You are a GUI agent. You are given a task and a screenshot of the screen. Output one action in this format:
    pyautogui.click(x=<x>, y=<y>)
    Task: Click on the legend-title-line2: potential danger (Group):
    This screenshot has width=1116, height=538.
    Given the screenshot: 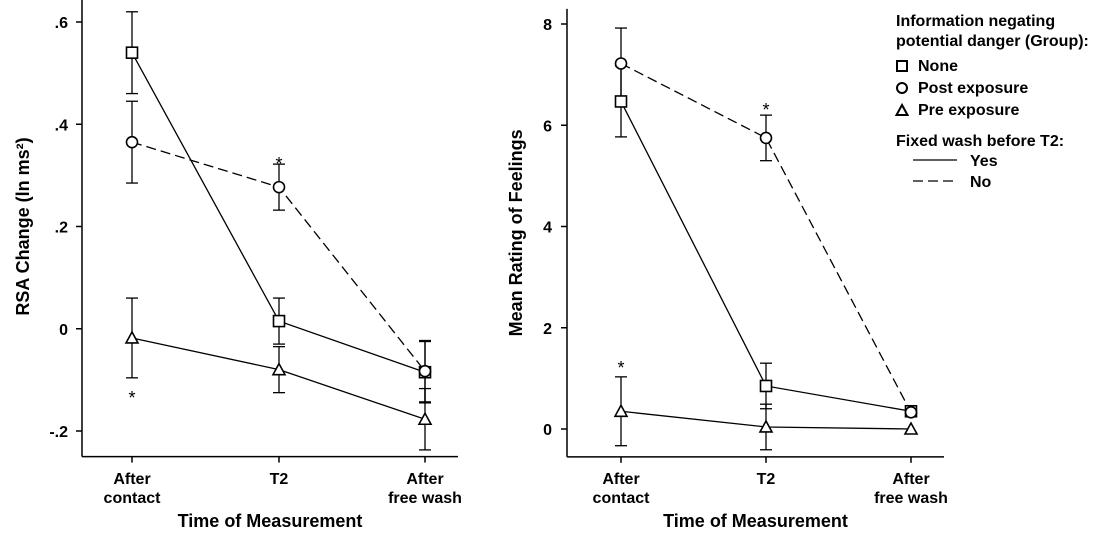 What is the action you would take?
    pyautogui.click(x=992, y=41)
    